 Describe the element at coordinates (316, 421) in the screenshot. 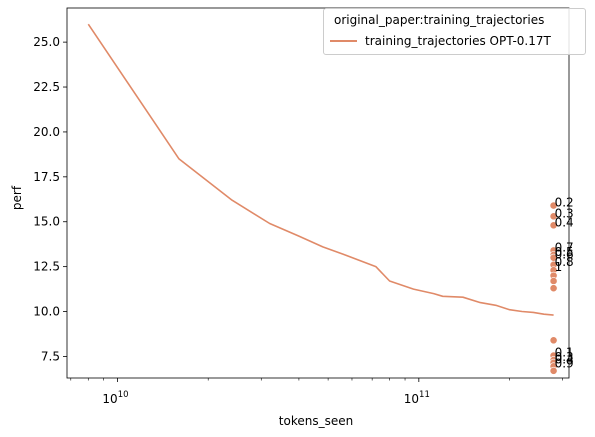

I see `x-axis-label: tokens_seen` at that location.